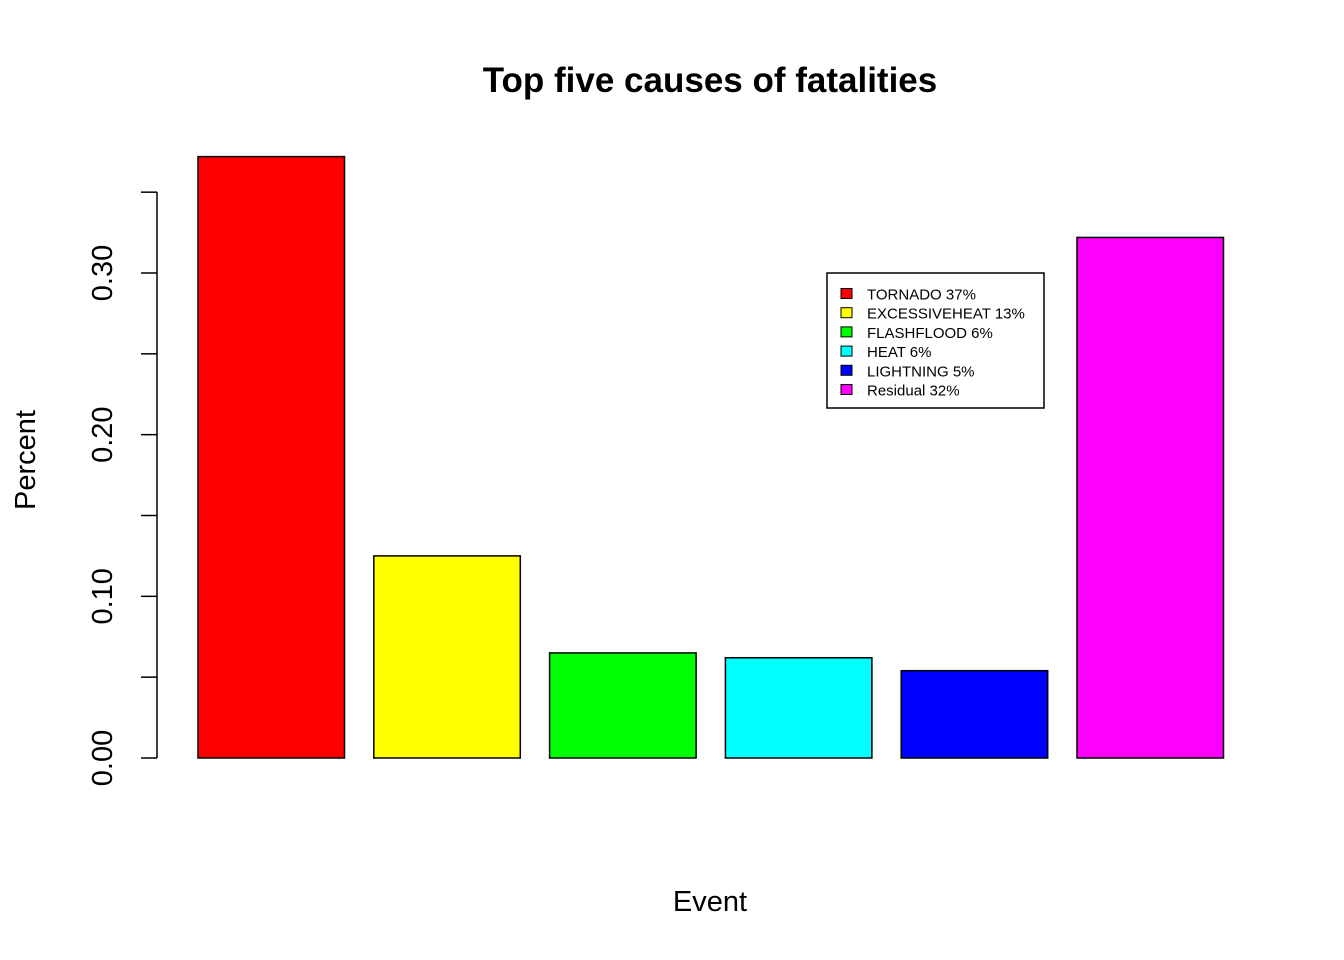 The height and width of the screenshot is (960, 1344). Describe the element at coordinates (921, 371) in the screenshot. I see `legend-label: LIGHTNING 5%` at that location.